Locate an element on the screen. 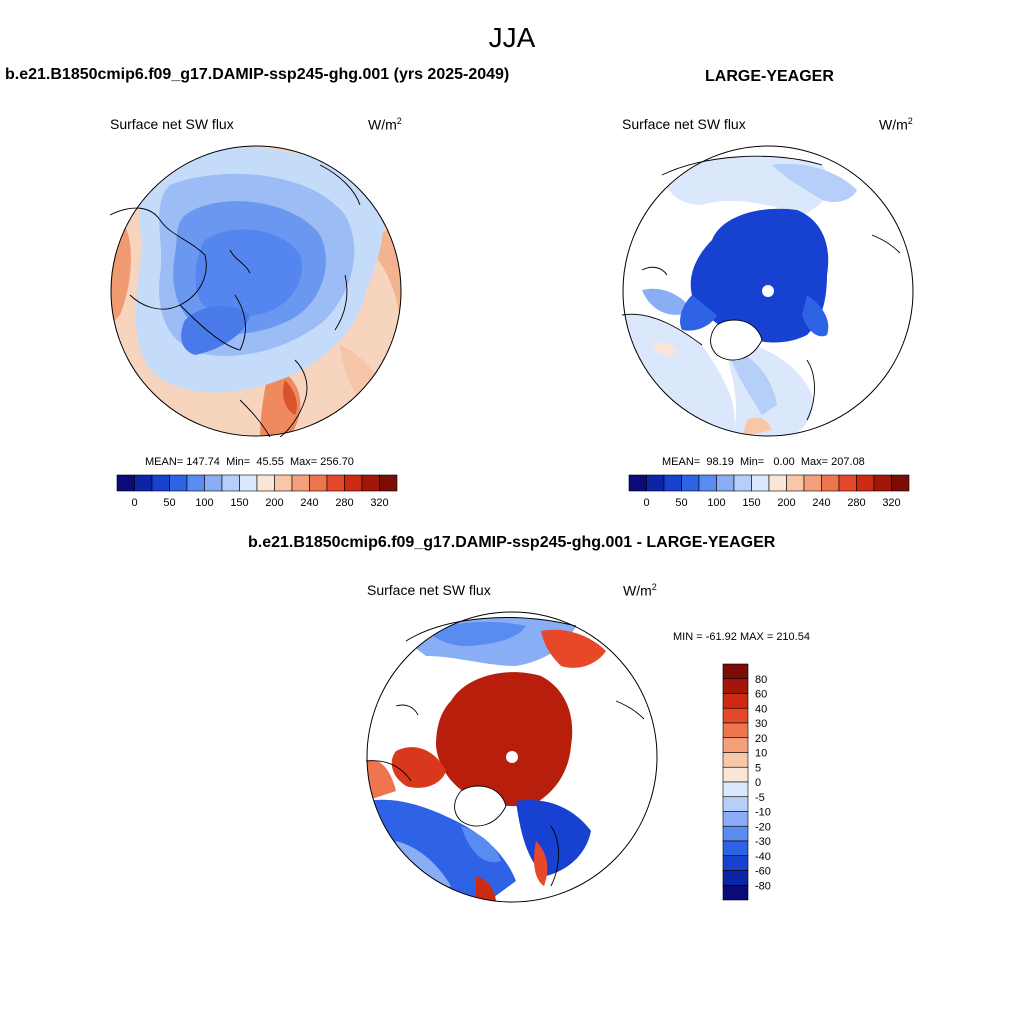 Image resolution: width=1024 pixels, height=1024 pixels. panel-2-title: LARGE-YEAGER is located at coordinates (769, 76).